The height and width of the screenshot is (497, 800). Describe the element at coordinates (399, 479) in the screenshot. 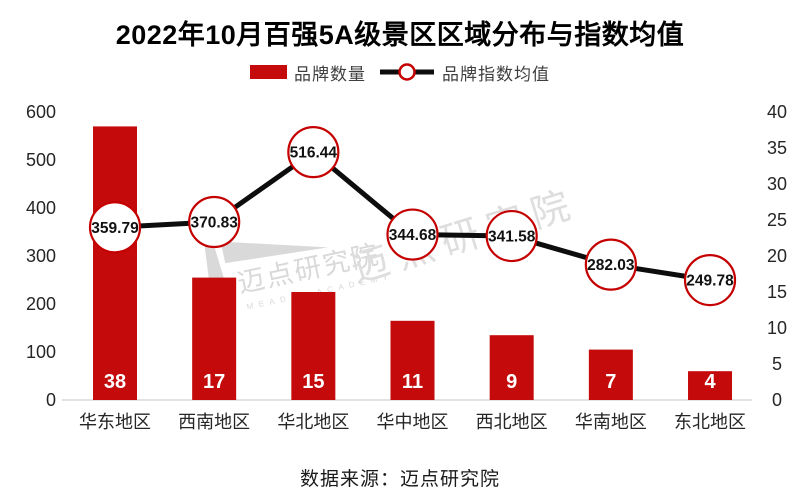

I see `data-source-note: 数据来源：迈点研究院` at that location.